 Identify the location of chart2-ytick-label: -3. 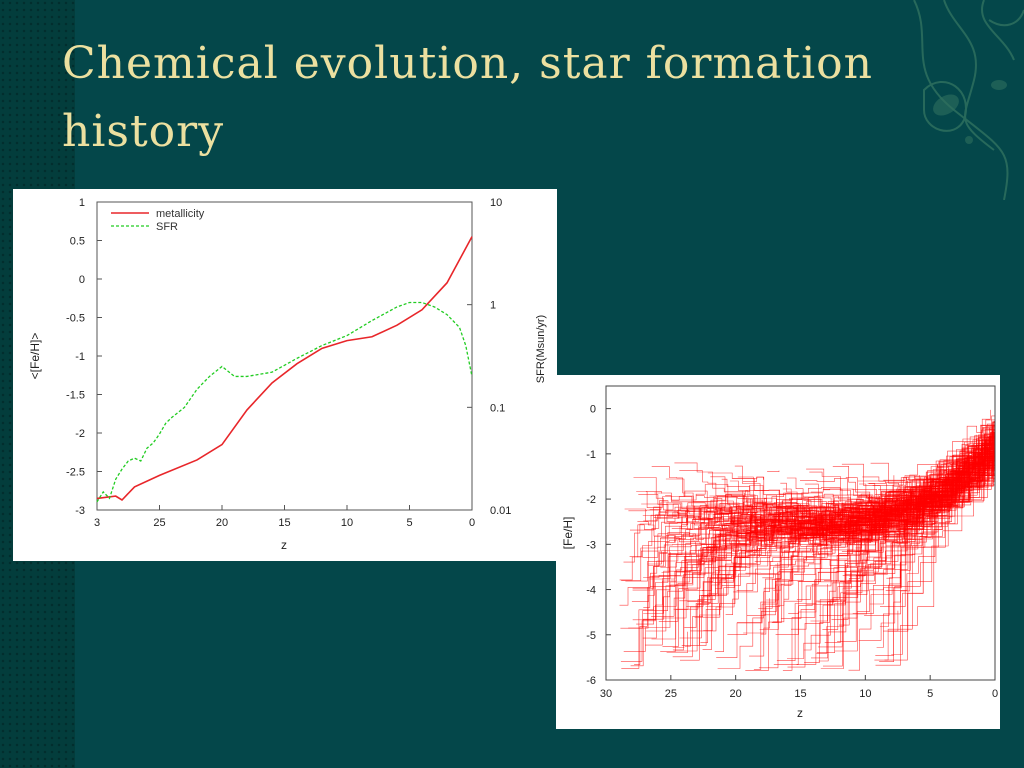
(591, 545).